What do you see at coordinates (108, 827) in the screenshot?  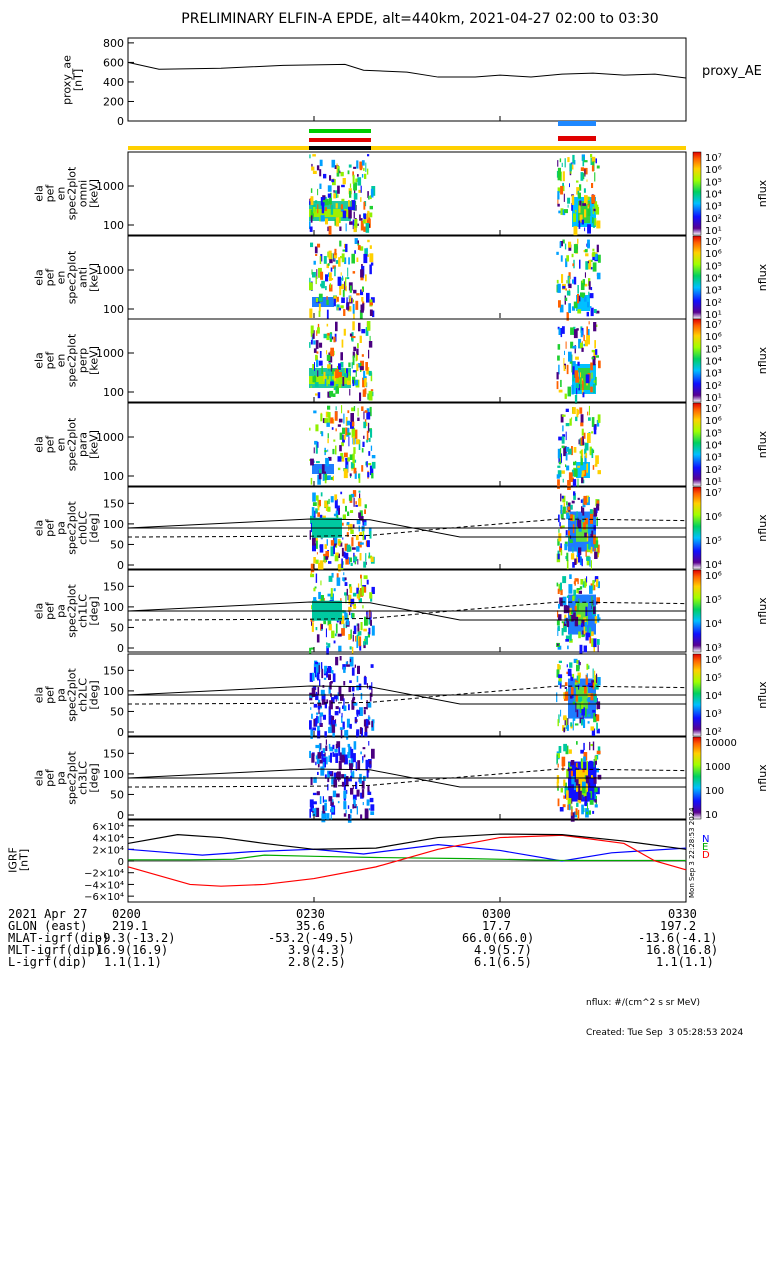 I see `igrf-ytick-label: 6×10⁴` at bounding box center [108, 827].